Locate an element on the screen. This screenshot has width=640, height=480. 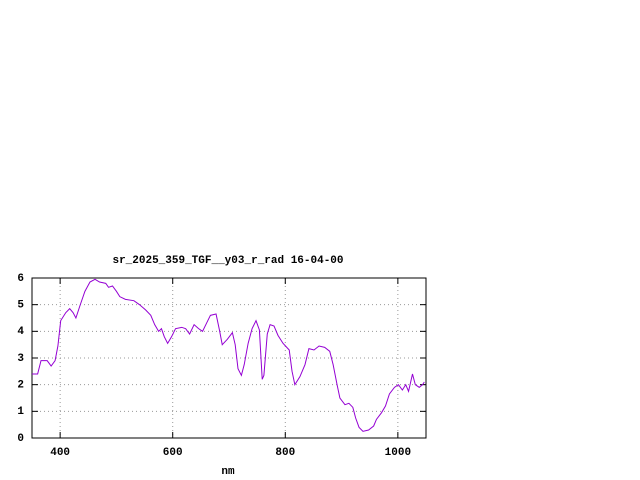
y-tick-label: 2 is located at coordinates (20, 386).